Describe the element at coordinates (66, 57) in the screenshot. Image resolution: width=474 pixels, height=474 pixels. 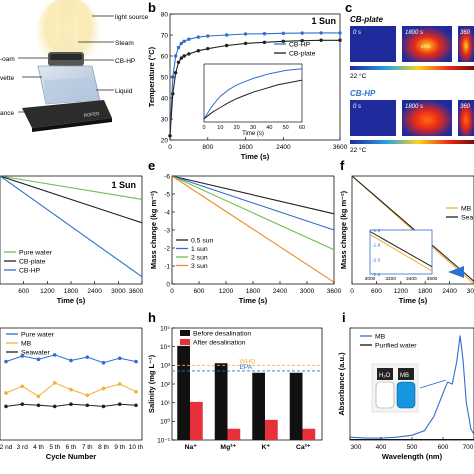
I see `cb-hp-layer` at that location.